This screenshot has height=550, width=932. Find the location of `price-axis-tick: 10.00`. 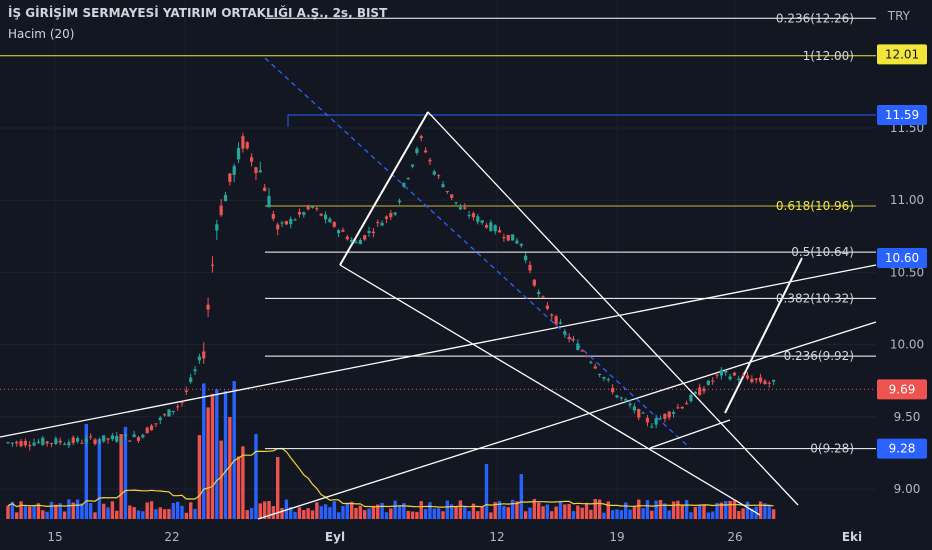

price-axis-tick: 10.00 is located at coordinates (907, 345).